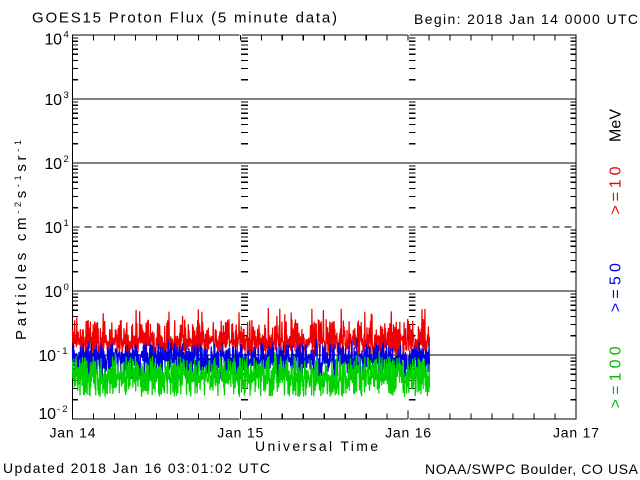  Describe the element at coordinates (66, 34) in the screenshot. I see `svg-text: 4` at that location.